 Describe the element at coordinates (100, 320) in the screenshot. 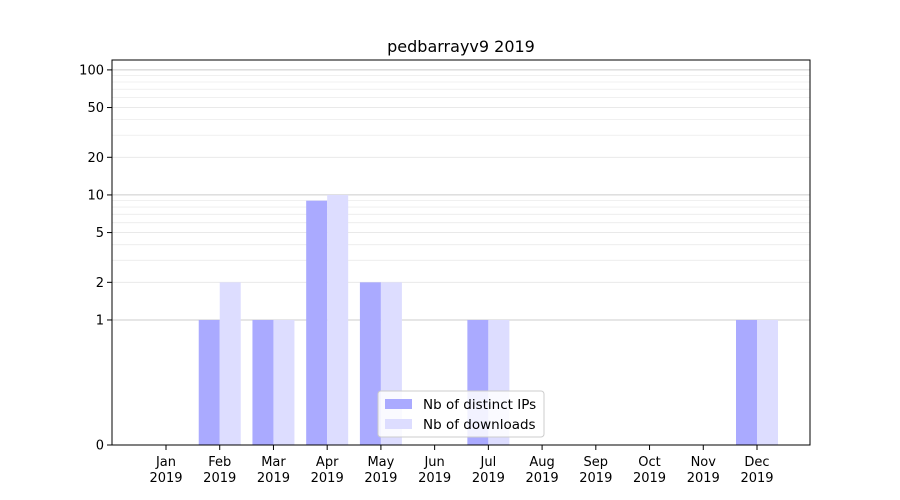

I see `y-tick-label: 1` at that location.